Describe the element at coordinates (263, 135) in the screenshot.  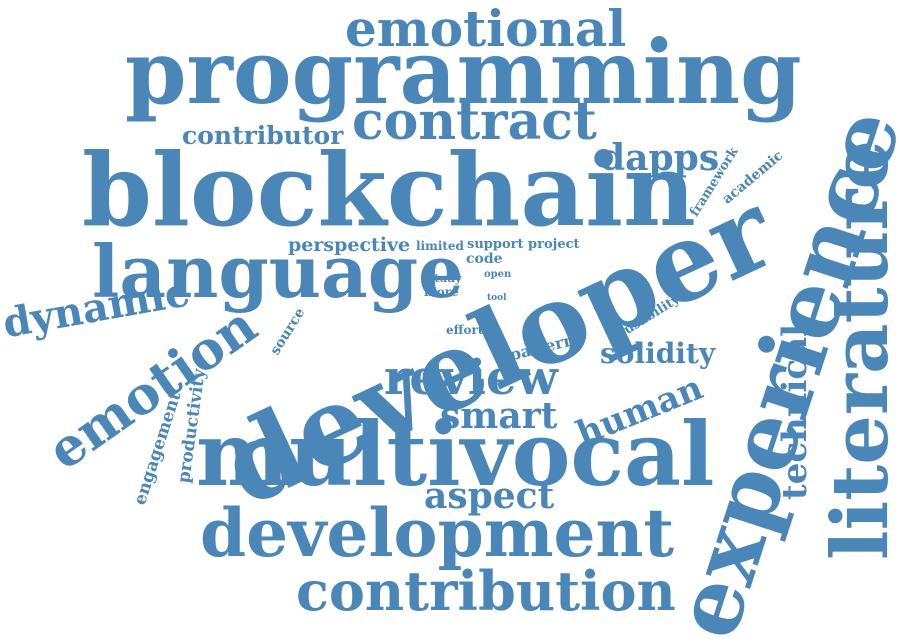
I see `word-contributor: contributor` at that location.